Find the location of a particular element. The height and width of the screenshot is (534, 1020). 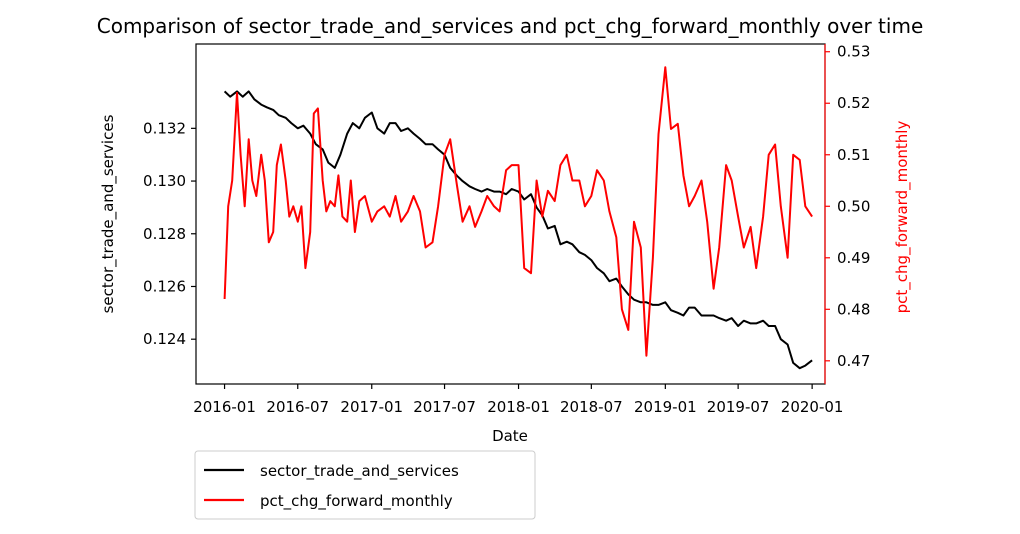

x-tick-label: 2019-01 is located at coordinates (665, 407).